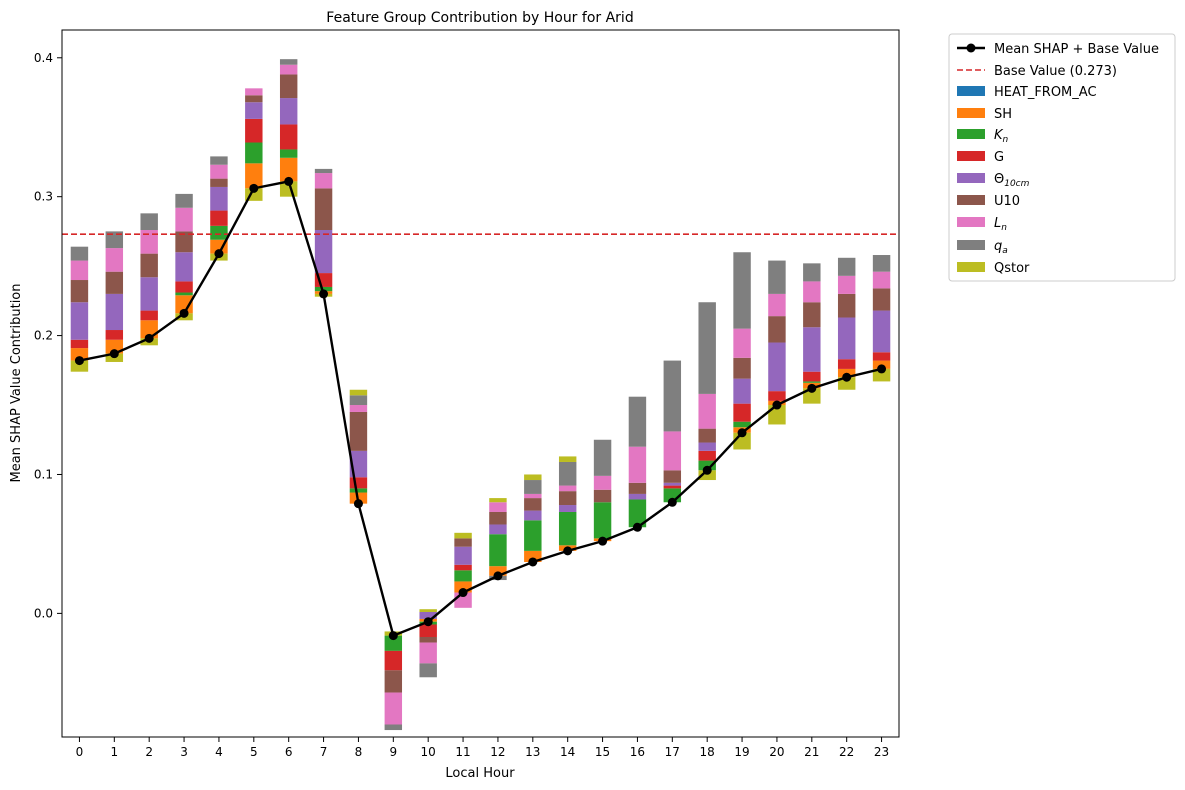 The image size is (1185, 790). Describe the element at coordinates (254, 752) in the screenshot. I see `x-tick-label: 5` at that location.